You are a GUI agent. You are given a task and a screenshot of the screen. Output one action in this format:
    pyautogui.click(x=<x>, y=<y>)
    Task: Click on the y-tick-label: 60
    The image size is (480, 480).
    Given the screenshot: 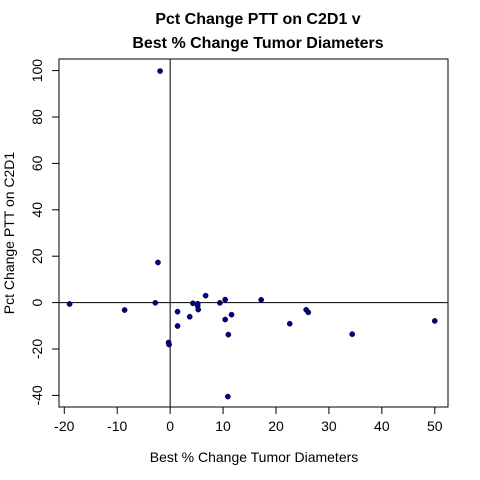 What is the action you would take?
    pyautogui.click(x=37, y=163)
    